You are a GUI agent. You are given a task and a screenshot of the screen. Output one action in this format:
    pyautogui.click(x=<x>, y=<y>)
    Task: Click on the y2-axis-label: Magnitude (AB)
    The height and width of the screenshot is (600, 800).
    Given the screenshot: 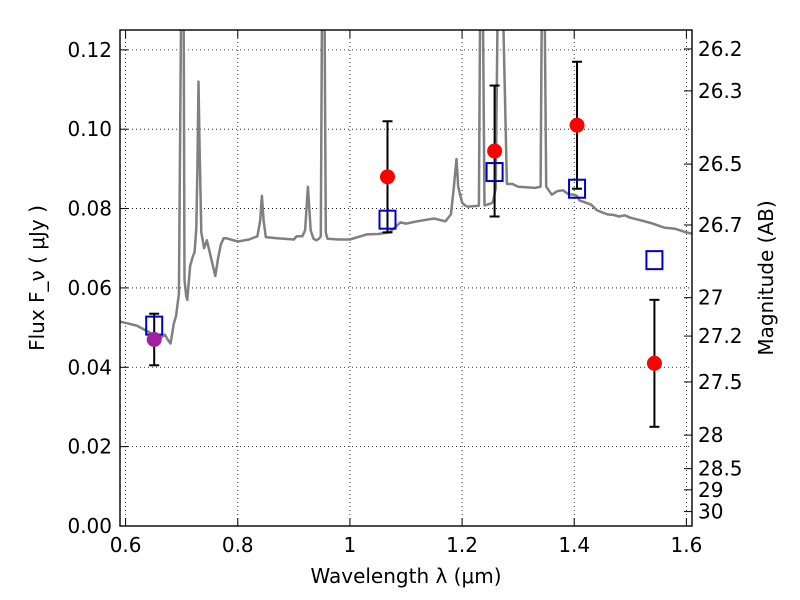 What is the action you would take?
    pyautogui.click(x=766, y=277)
    